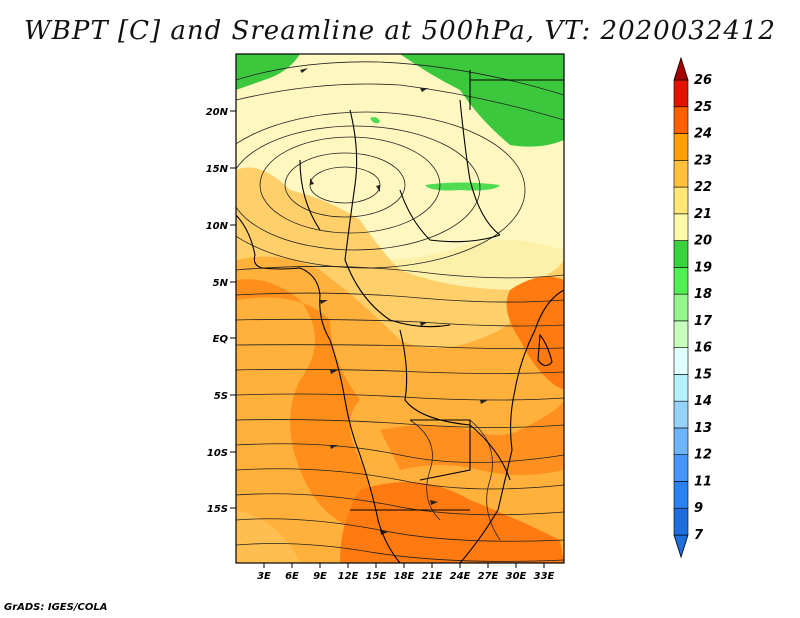  I want to click on lon-tick-label: 21E, so click(432, 576).